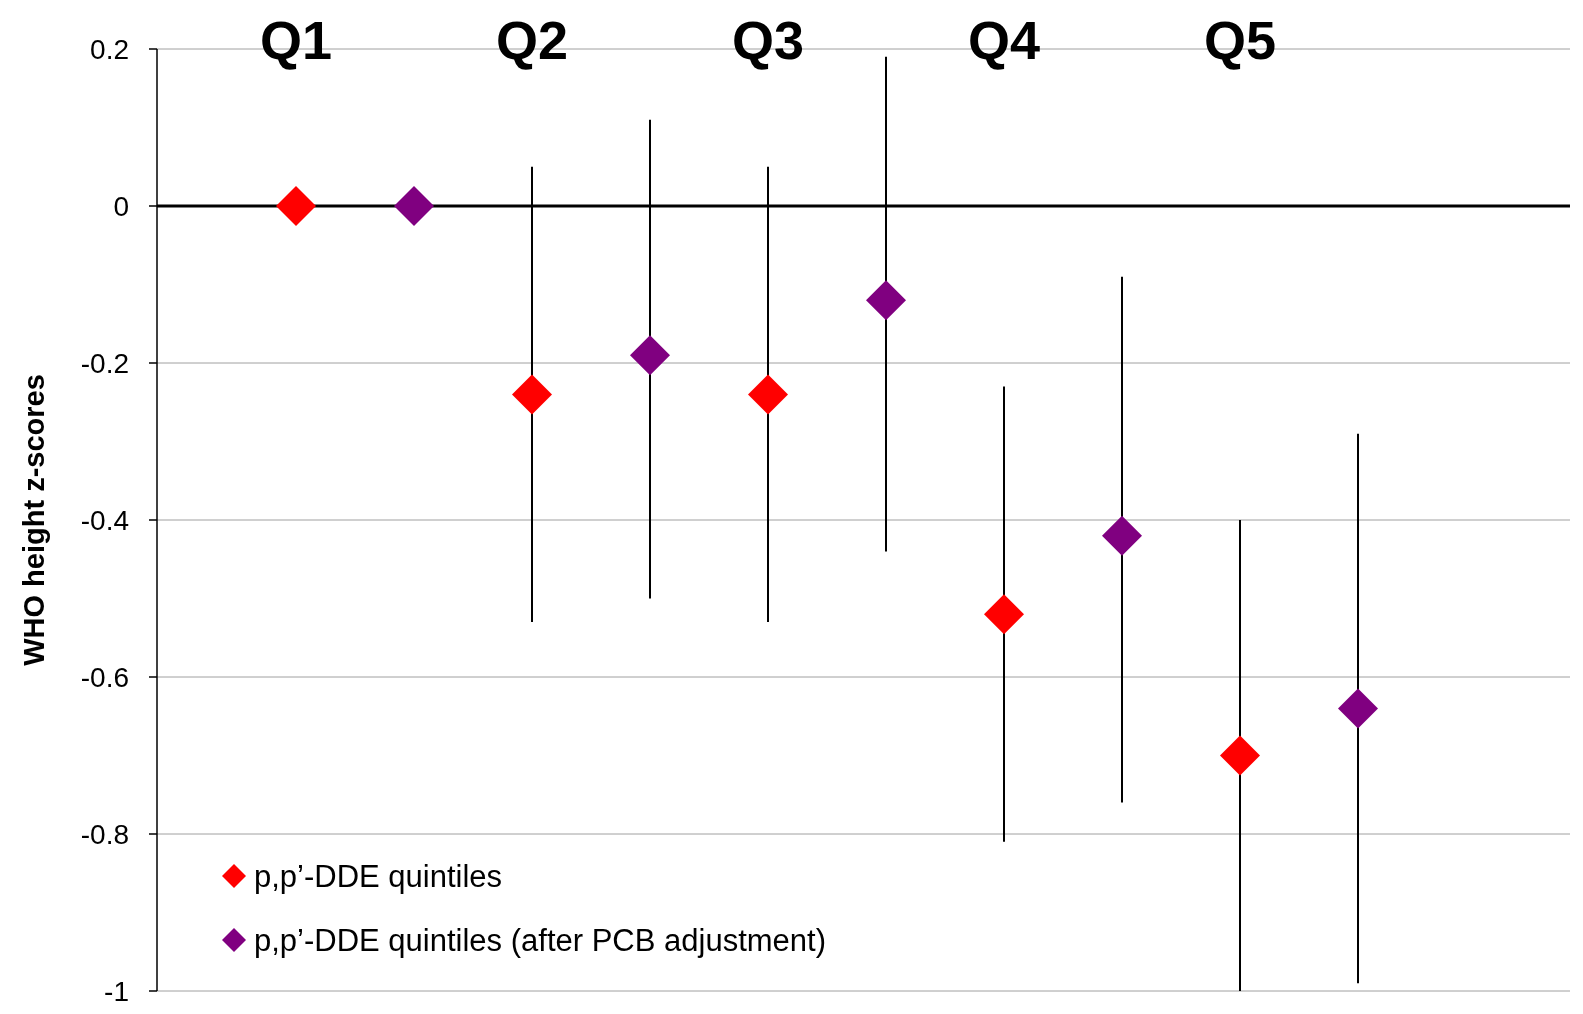  I want to click on legend-label: p,p’-DDE quintiles (after PCB adjustment), so click(540, 940).